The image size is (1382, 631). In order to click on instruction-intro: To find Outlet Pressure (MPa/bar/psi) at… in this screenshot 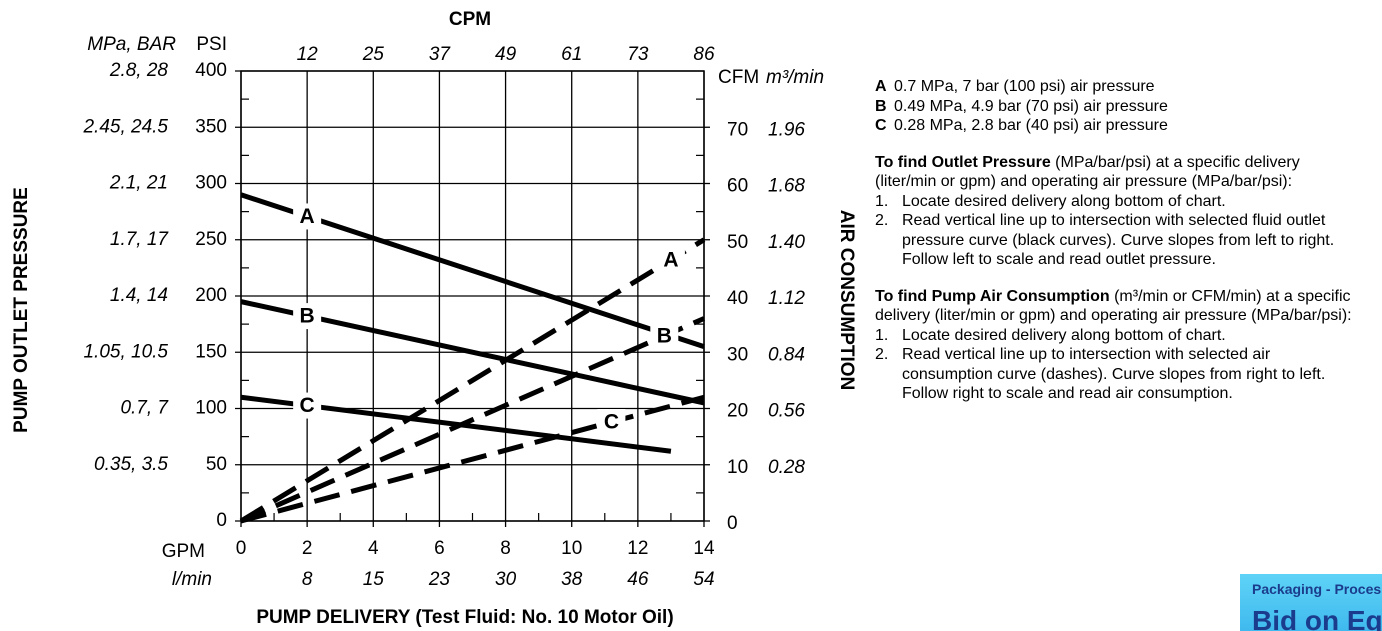, I will do `click(1120, 172)`.